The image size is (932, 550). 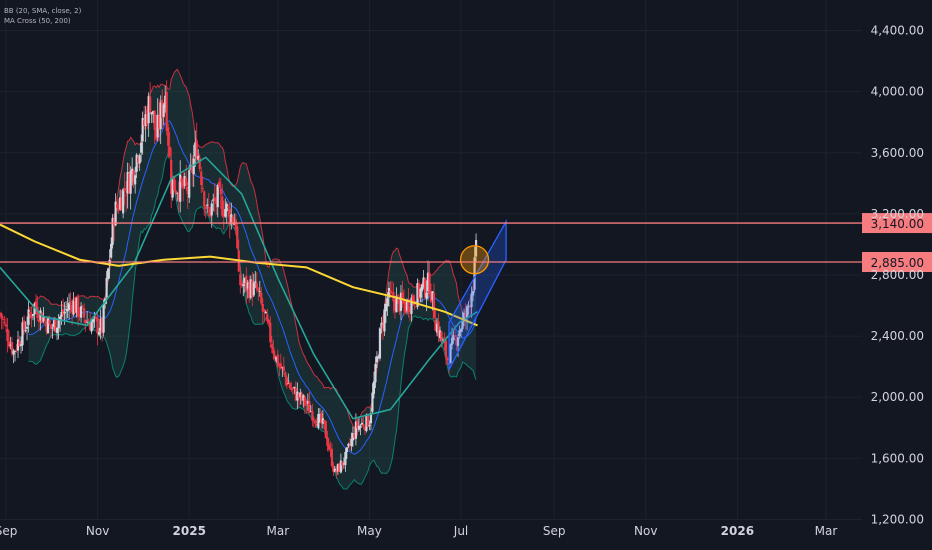 I want to click on y-tick-label: 2,000.00, so click(x=897, y=397).